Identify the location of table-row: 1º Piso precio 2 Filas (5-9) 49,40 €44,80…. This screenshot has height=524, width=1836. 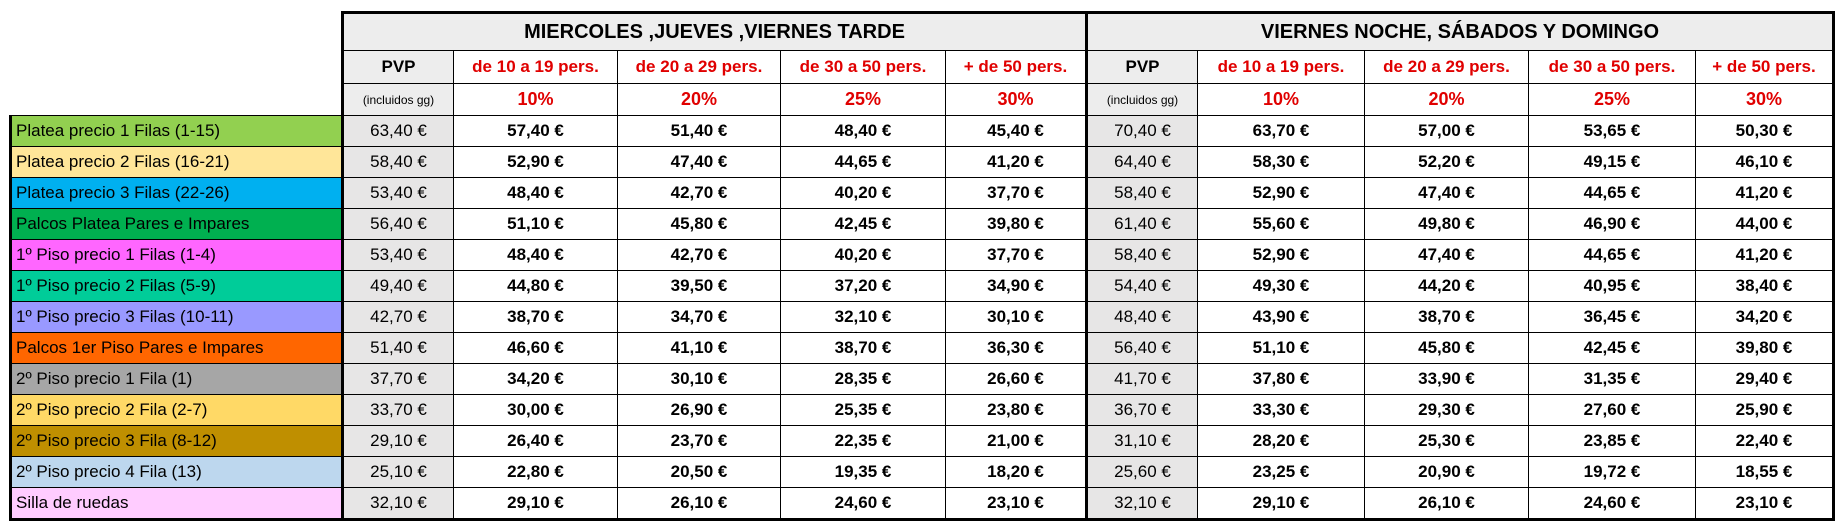
(922, 286).